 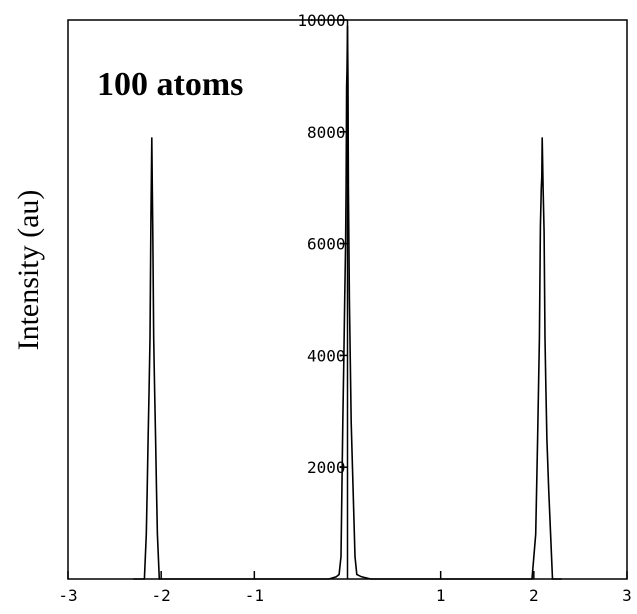 What do you see at coordinates (345, 588) in the screenshot?
I see `x-tick-group: -3 -2 -1 1 2 3` at bounding box center [345, 588].